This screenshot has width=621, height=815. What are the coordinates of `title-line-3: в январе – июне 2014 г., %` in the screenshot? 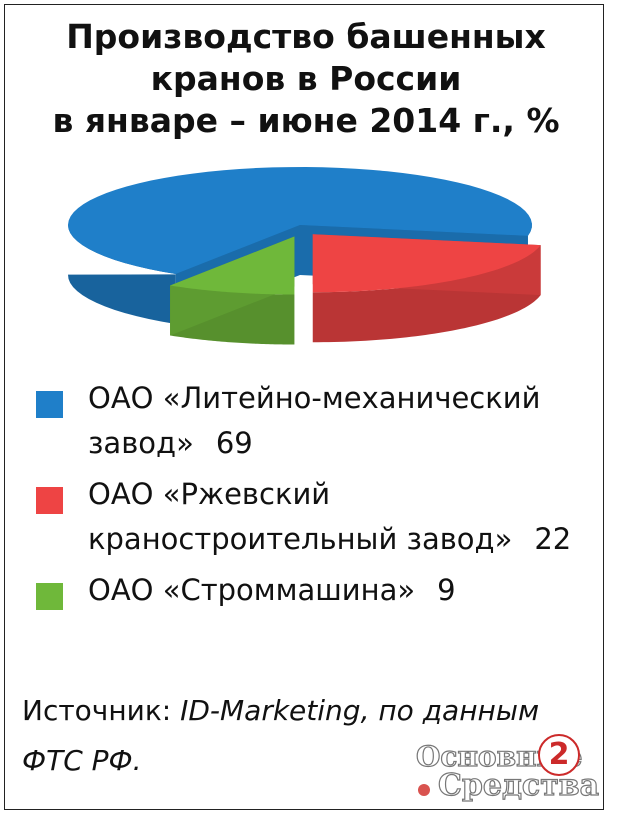 It's located at (306, 120).